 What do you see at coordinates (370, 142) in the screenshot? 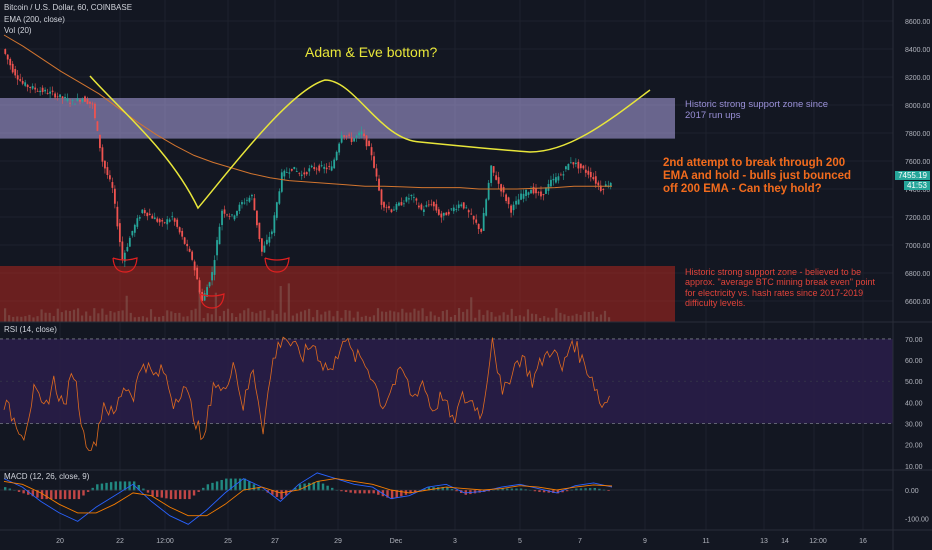
I see `adam-eve-curve` at bounding box center [370, 142].